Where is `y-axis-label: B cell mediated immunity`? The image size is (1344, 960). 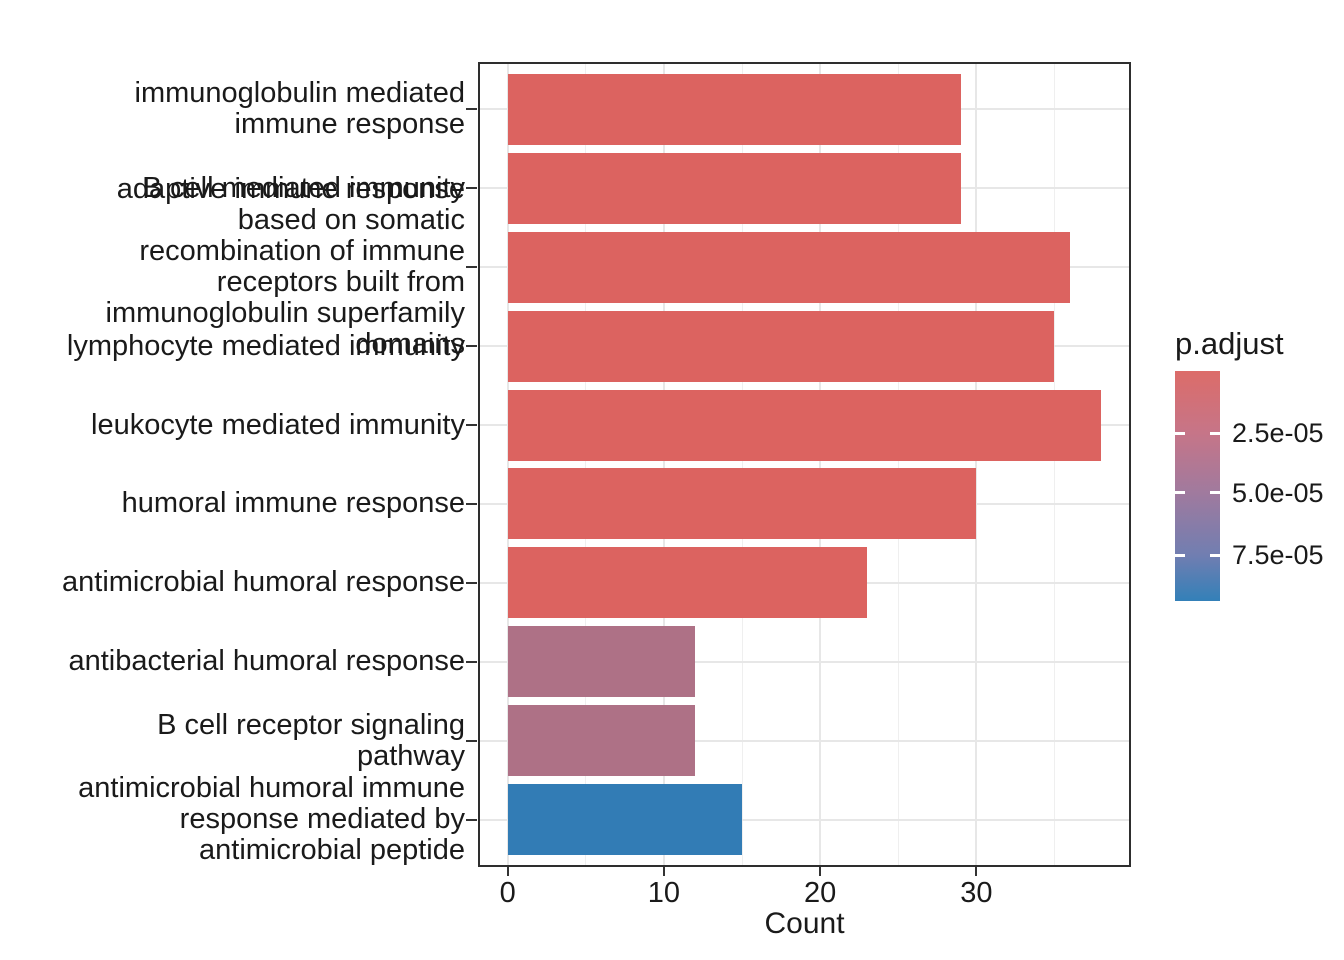 y-axis-label: B cell mediated immunity is located at coordinates (303, 187).